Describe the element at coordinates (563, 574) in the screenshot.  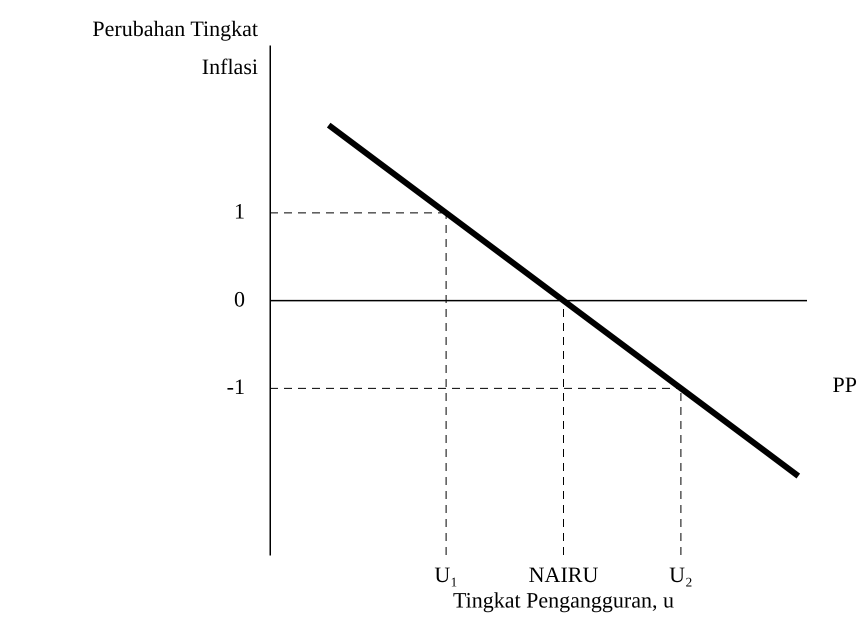
I see `x-tick-label: NAIRU` at that location.